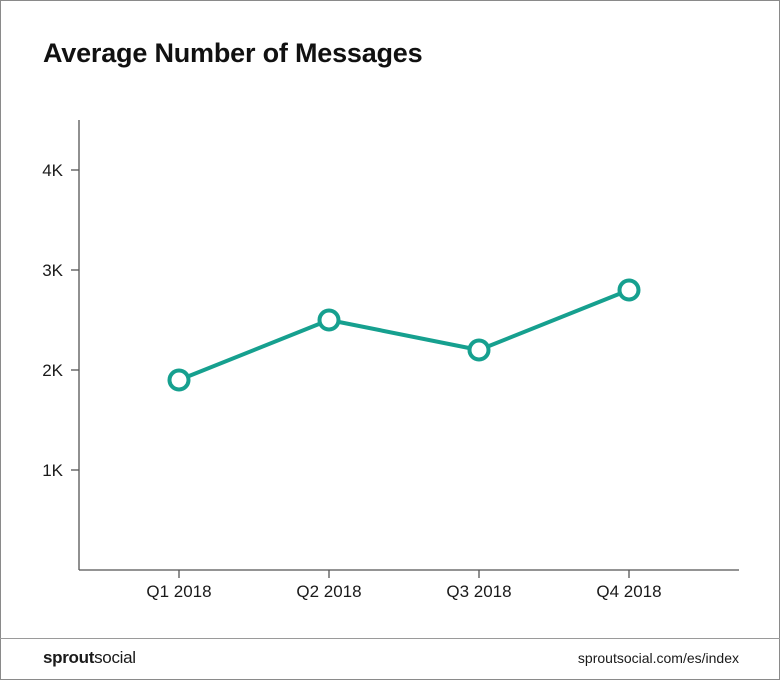 The height and width of the screenshot is (680, 780). What do you see at coordinates (328, 591) in the screenshot?
I see `x-tick-label: Q2 2018` at bounding box center [328, 591].